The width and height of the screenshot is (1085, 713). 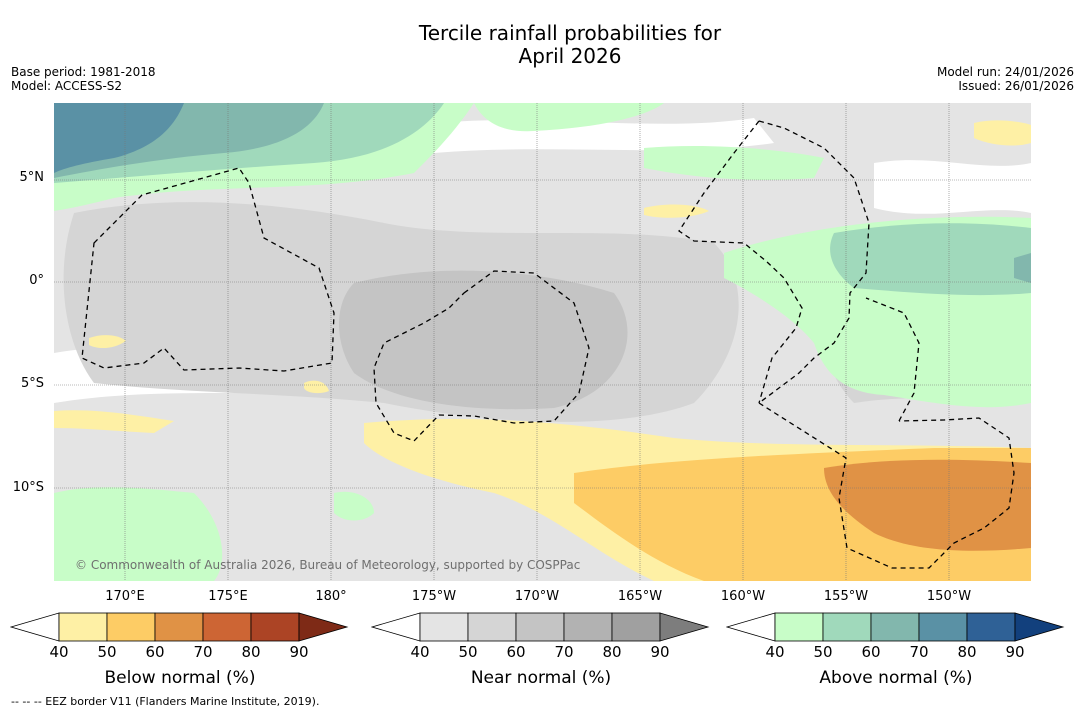 I want to click on colorbar-above-normal-swatches, so click(x=895, y=627).